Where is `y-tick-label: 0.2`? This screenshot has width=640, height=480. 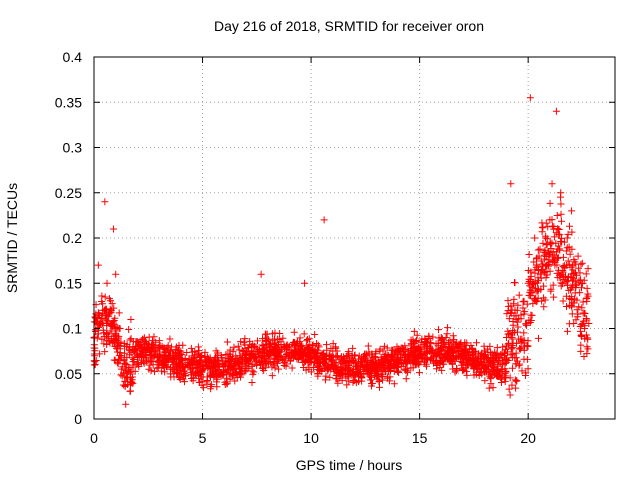
y-tick-label: 0.2 is located at coordinates (73, 238).